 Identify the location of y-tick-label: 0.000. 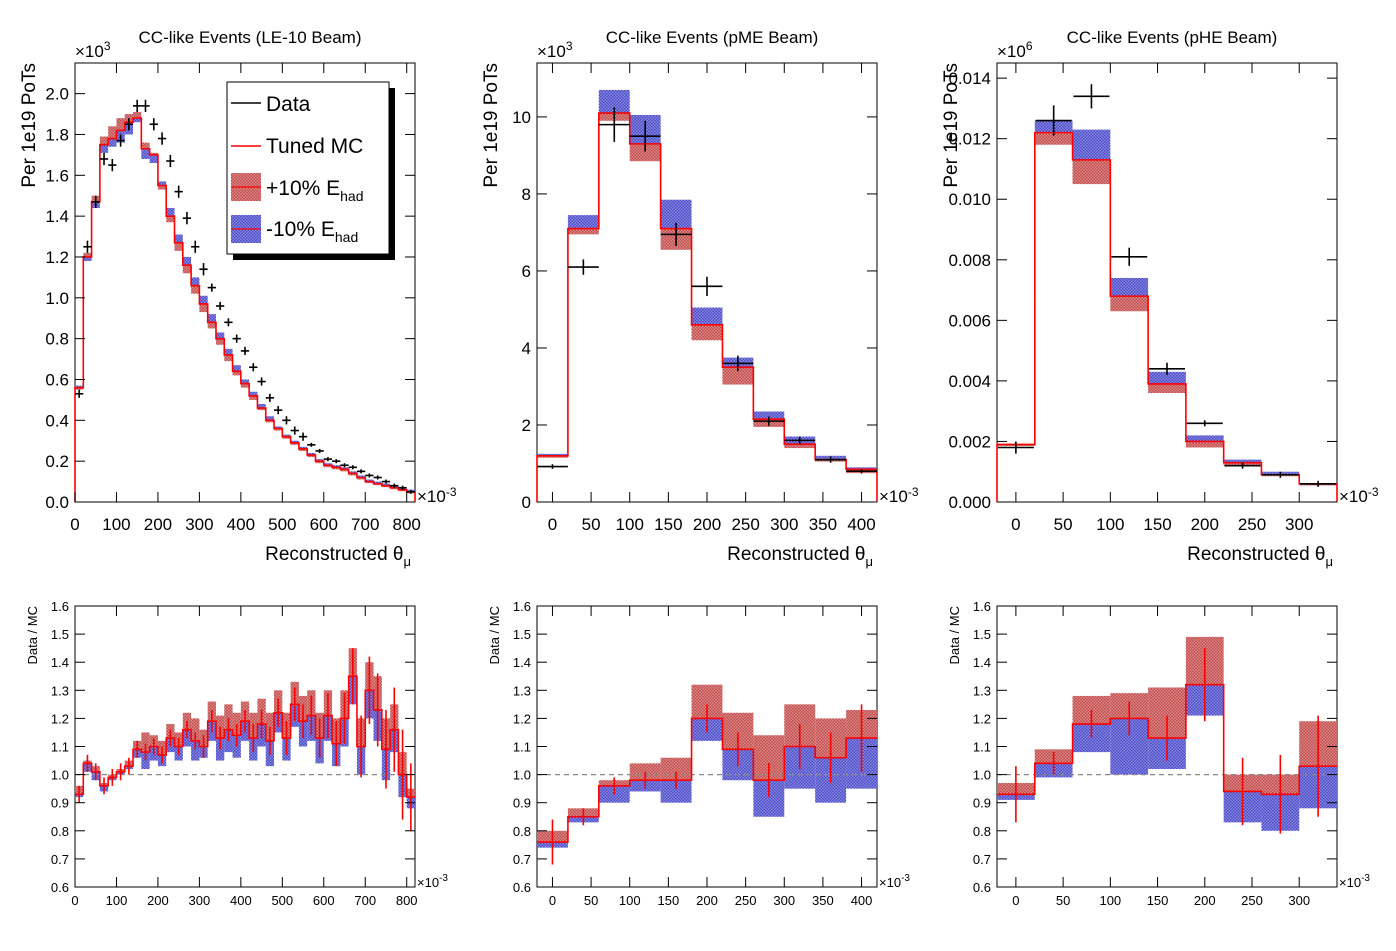
(969, 502).